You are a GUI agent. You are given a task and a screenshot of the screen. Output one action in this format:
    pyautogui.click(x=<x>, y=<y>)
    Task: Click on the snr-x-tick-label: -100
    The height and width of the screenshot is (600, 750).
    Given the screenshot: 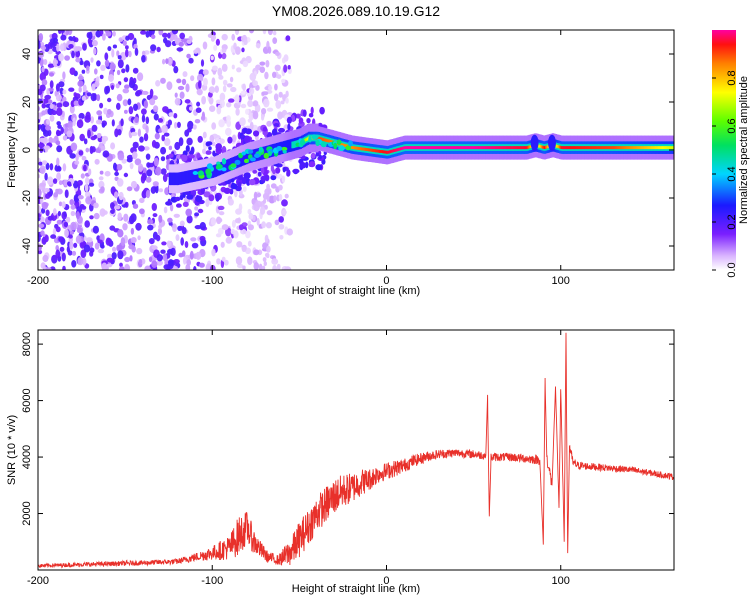 What is the action you would take?
    pyautogui.click(x=212, y=581)
    